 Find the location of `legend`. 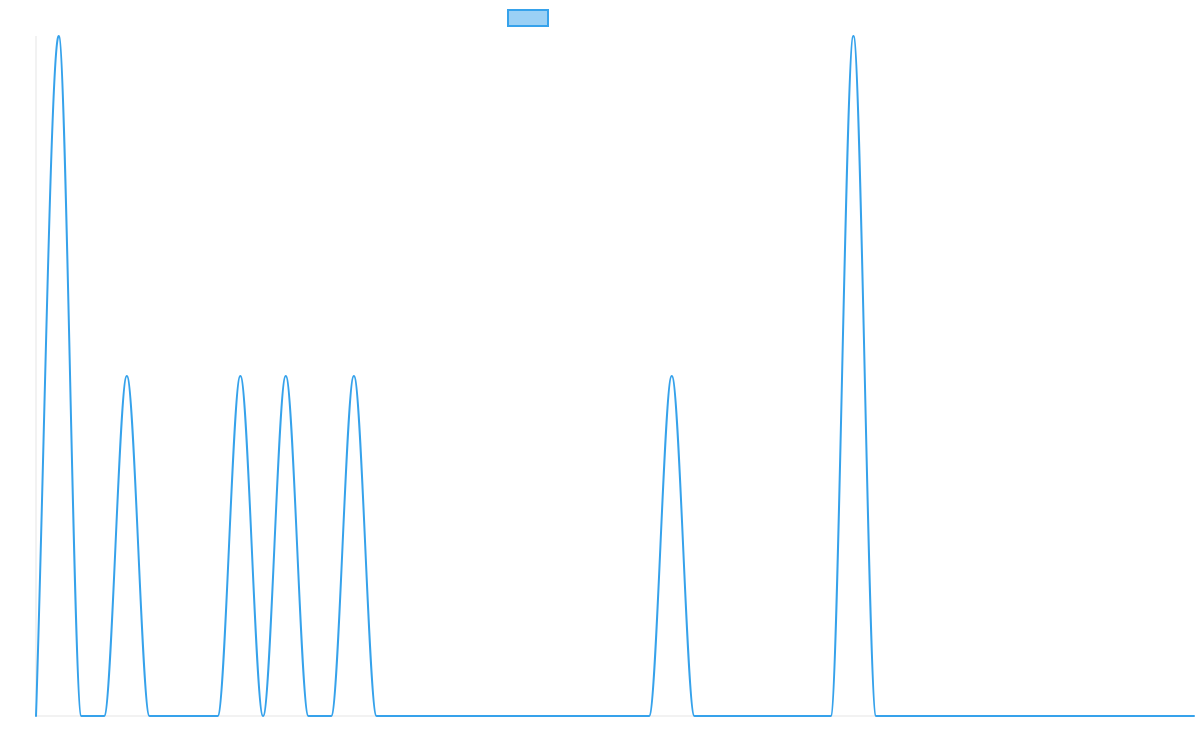

legend is located at coordinates (528, 18).